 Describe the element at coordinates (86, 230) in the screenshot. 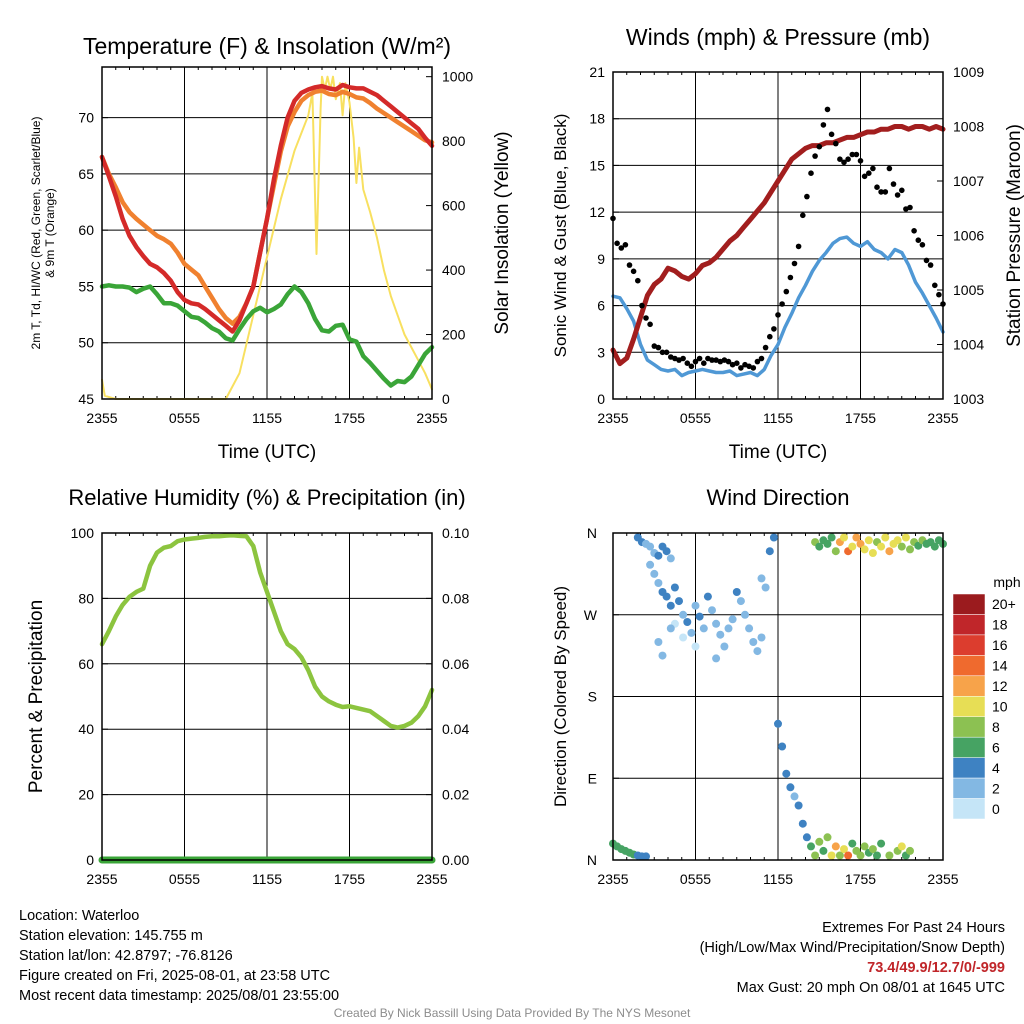

I see `temp-y-tick-label: 60` at that location.